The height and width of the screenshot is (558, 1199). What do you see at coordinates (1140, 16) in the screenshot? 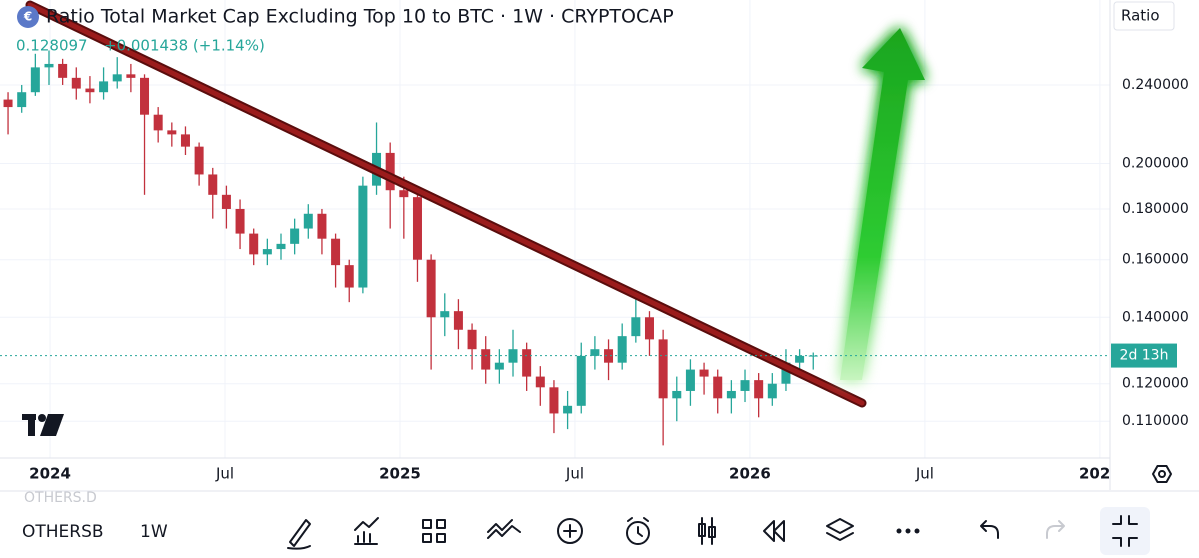
I see `scale-button: Ratio` at bounding box center [1140, 16].